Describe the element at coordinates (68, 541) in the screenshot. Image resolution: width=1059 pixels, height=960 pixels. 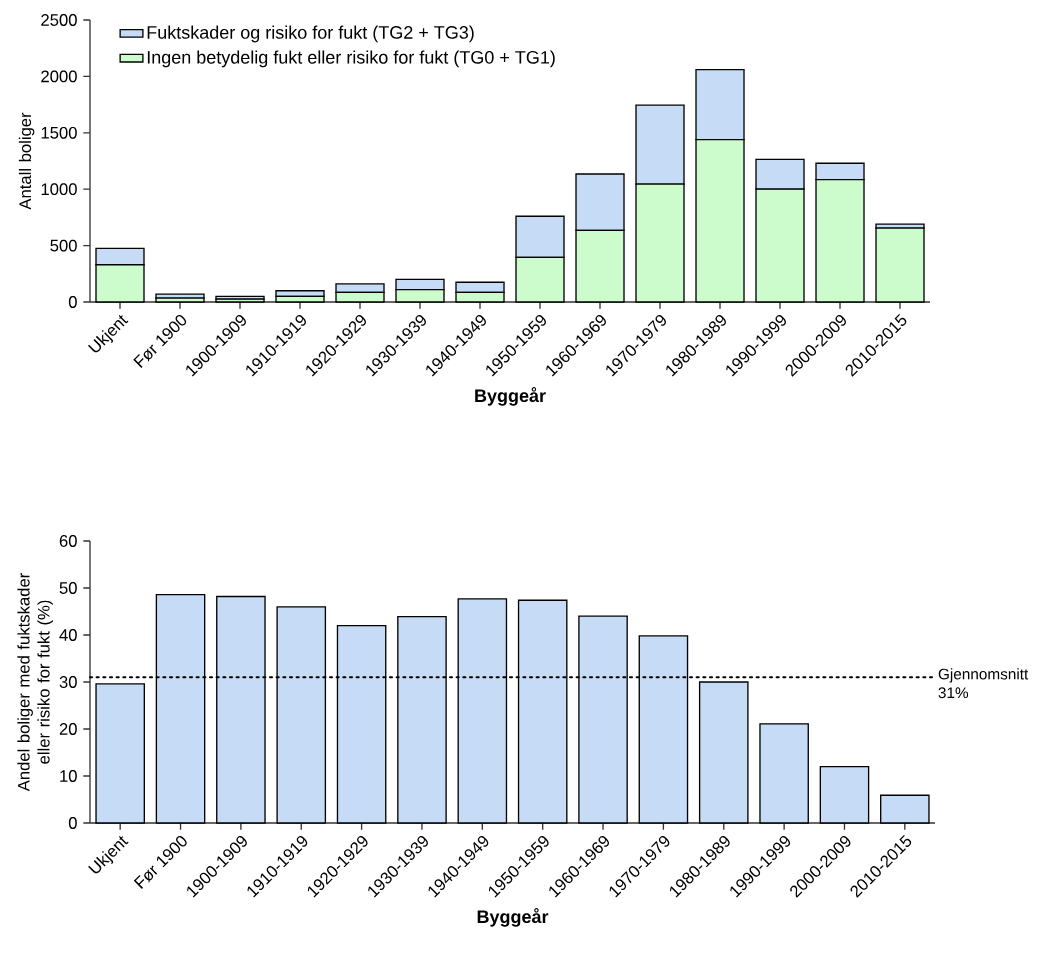
I see `y-tick-label: 60` at that location.